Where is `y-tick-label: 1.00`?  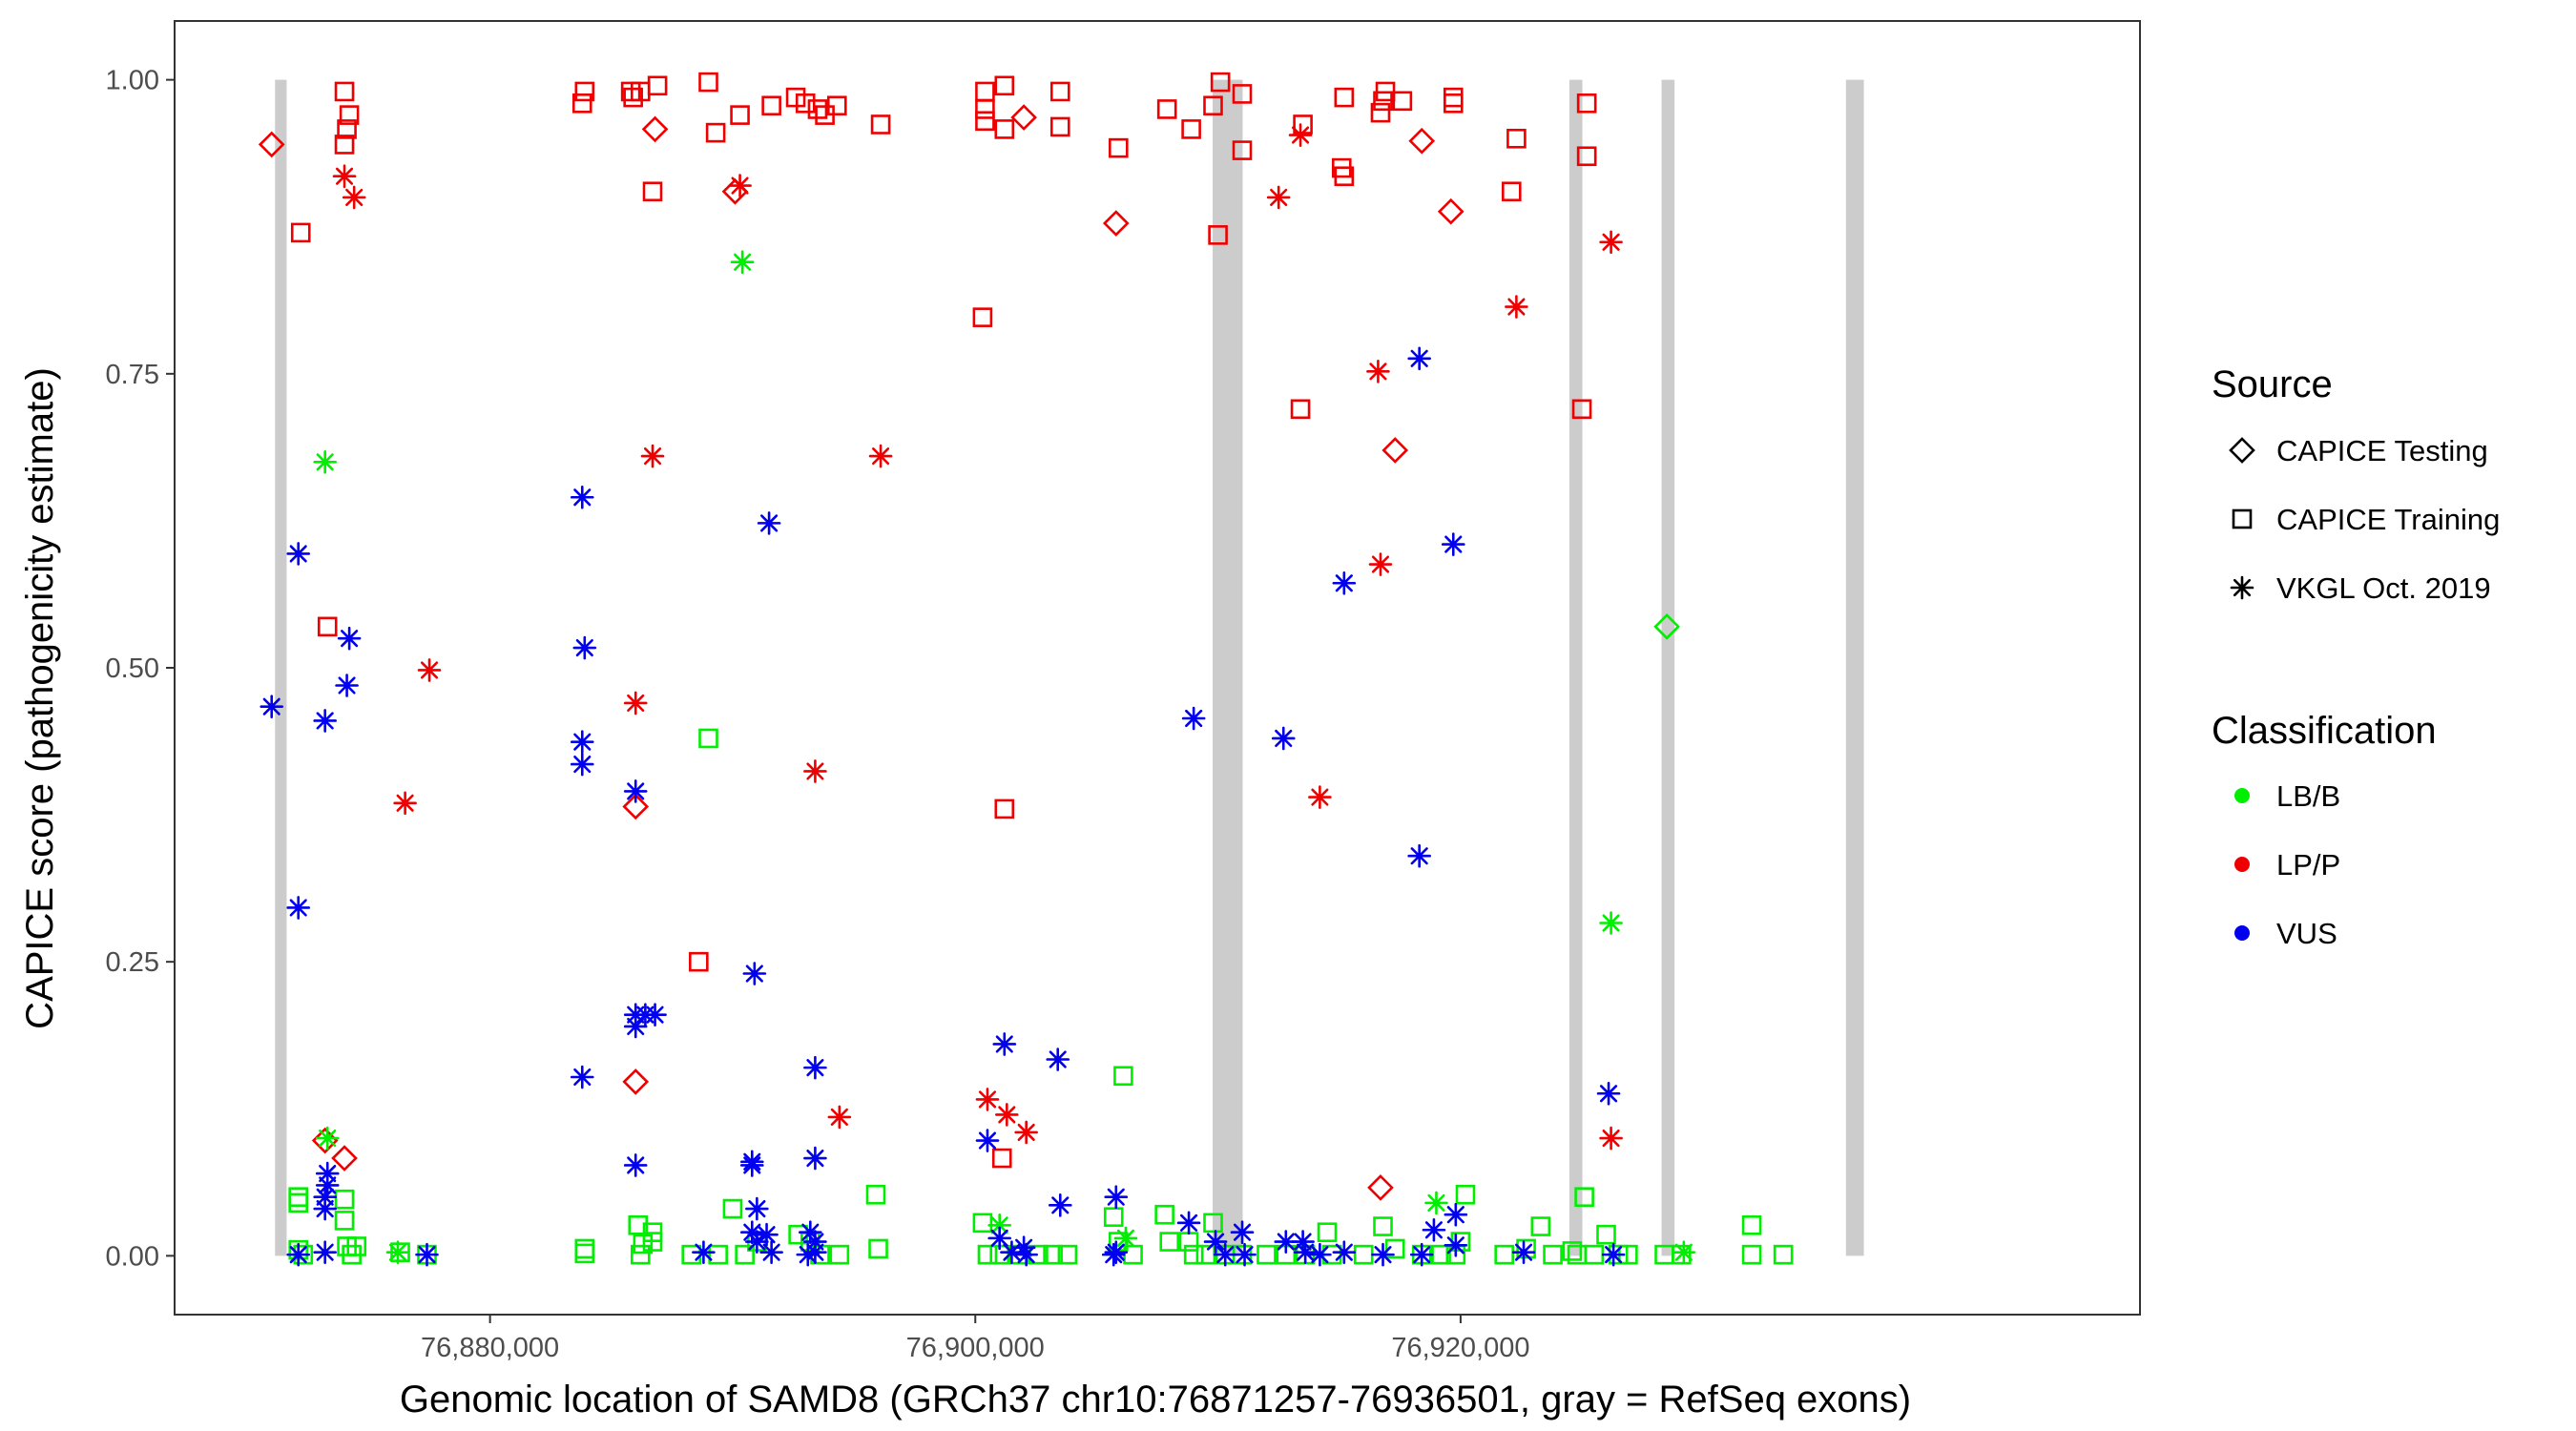 y-tick-label: 1.00 is located at coordinates (132, 81).